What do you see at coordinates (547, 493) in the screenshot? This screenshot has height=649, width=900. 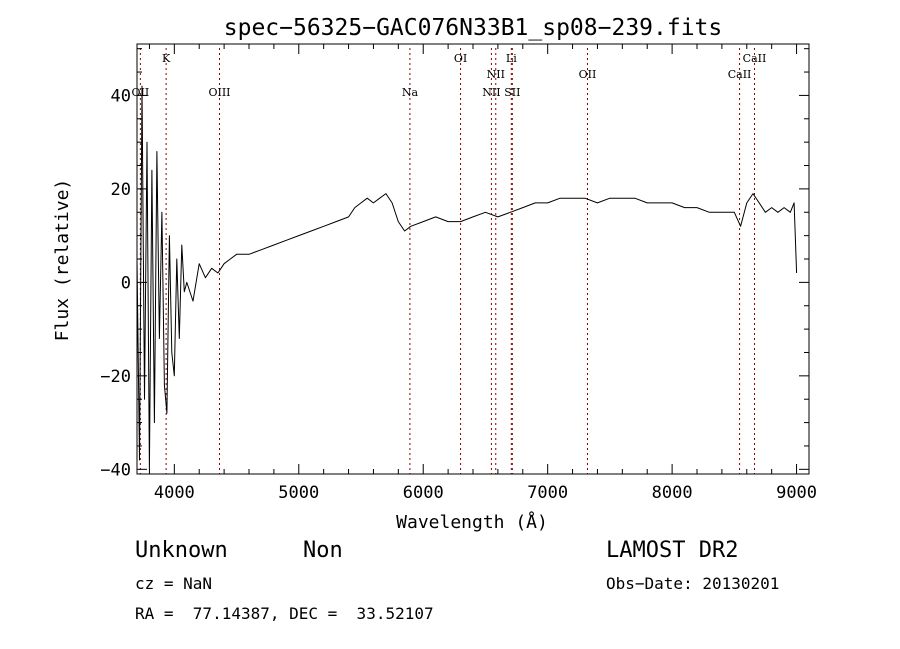 I see `x-tick-label: 7000` at bounding box center [547, 493].